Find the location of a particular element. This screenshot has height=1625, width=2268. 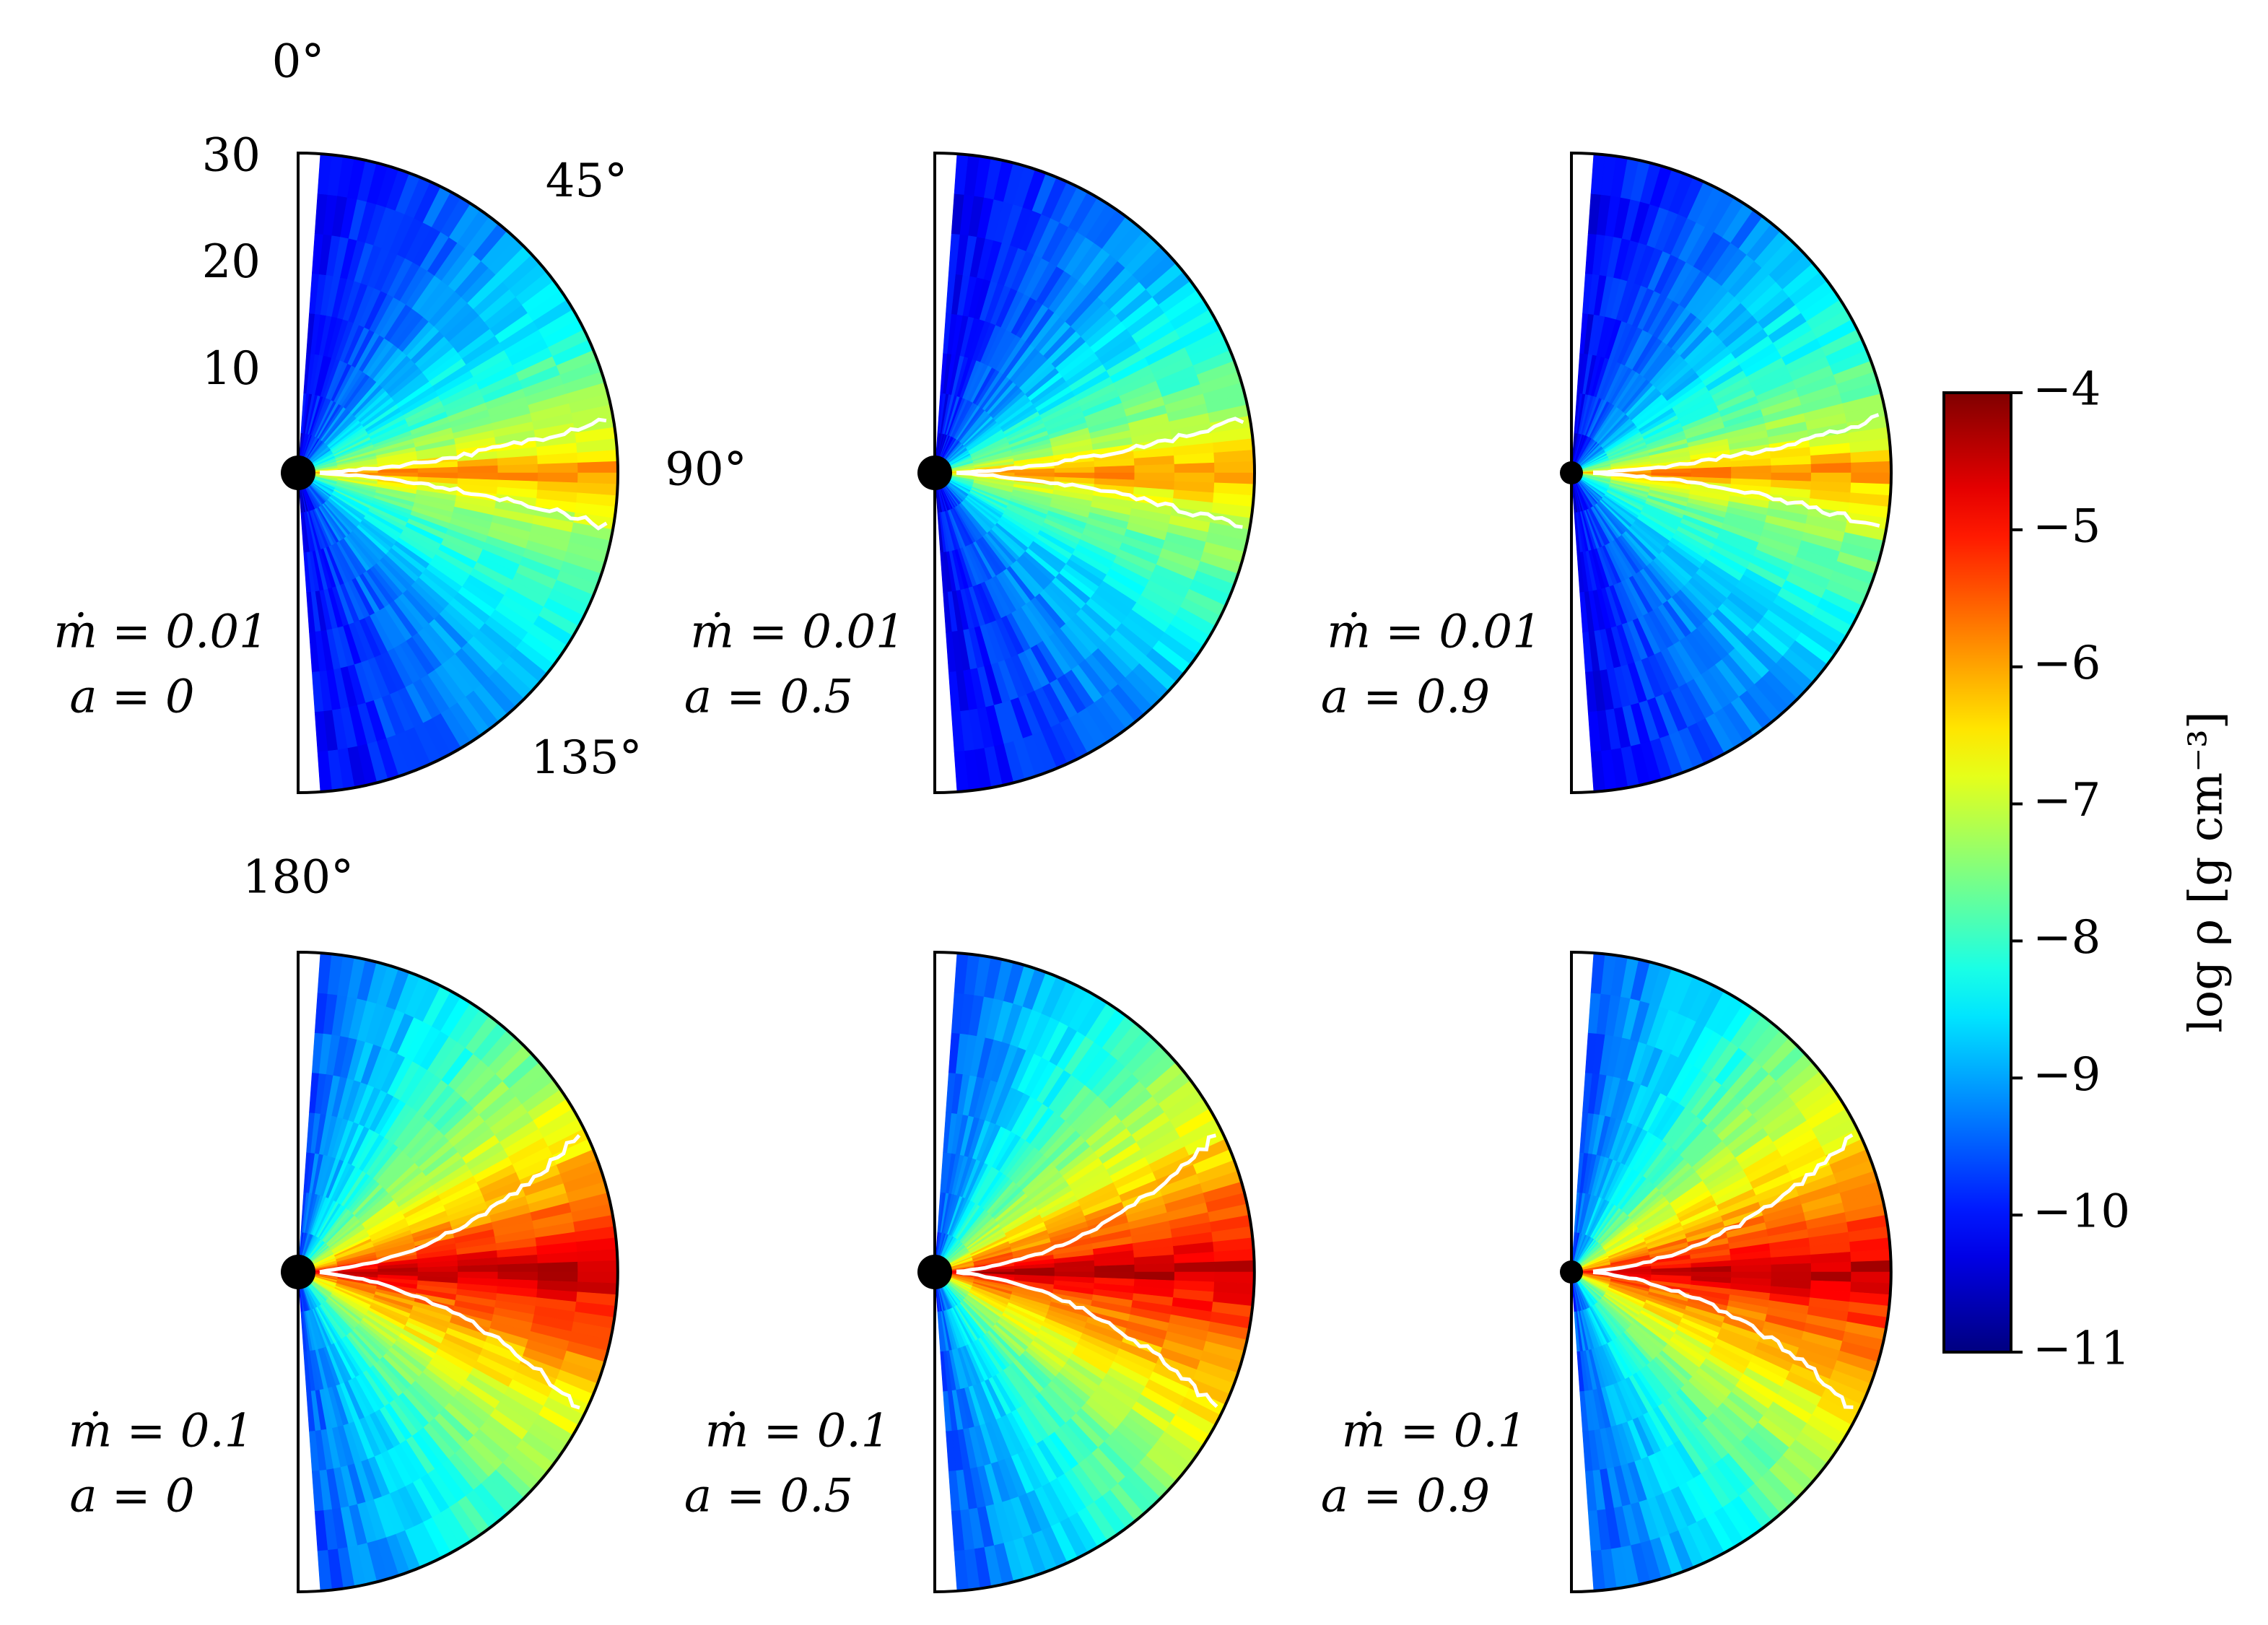

r-tick-label: 30 is located at coordinates (231, 156).